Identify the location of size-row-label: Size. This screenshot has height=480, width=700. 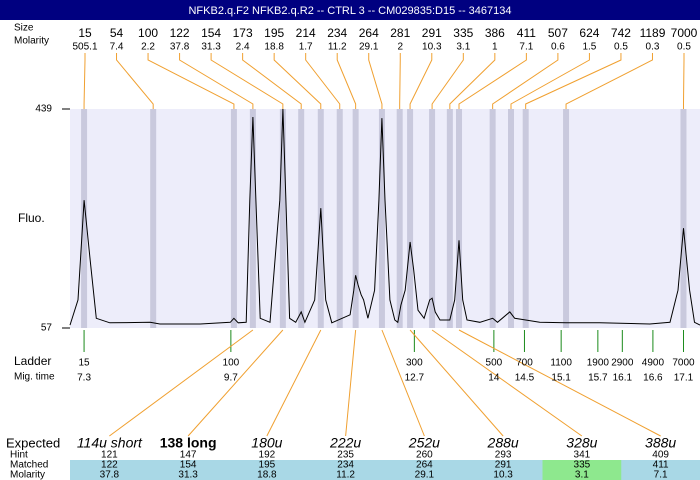
(24, 28).